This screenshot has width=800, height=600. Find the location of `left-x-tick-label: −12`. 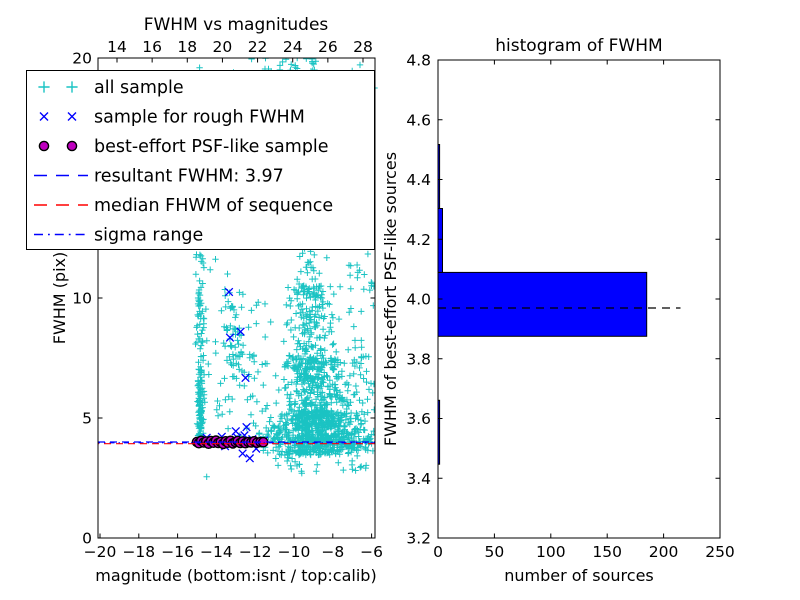

left-x-tick-label: −12 is located at coordinates (255, 552).